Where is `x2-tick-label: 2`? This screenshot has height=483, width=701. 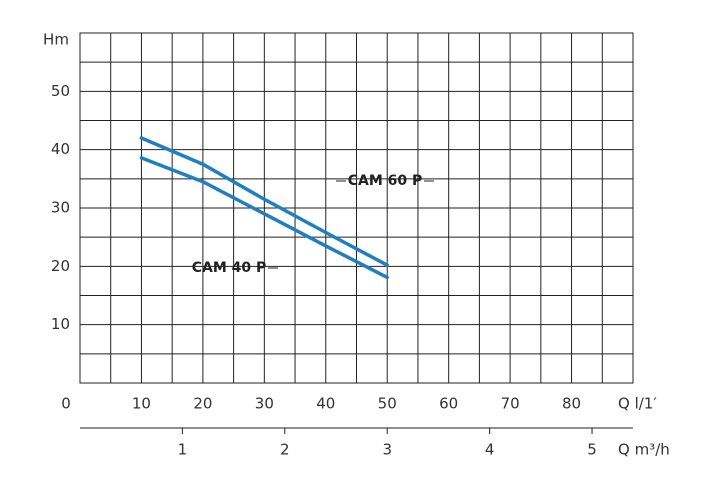 x2-tick-label: 2 is located at coordinates (285, 450).